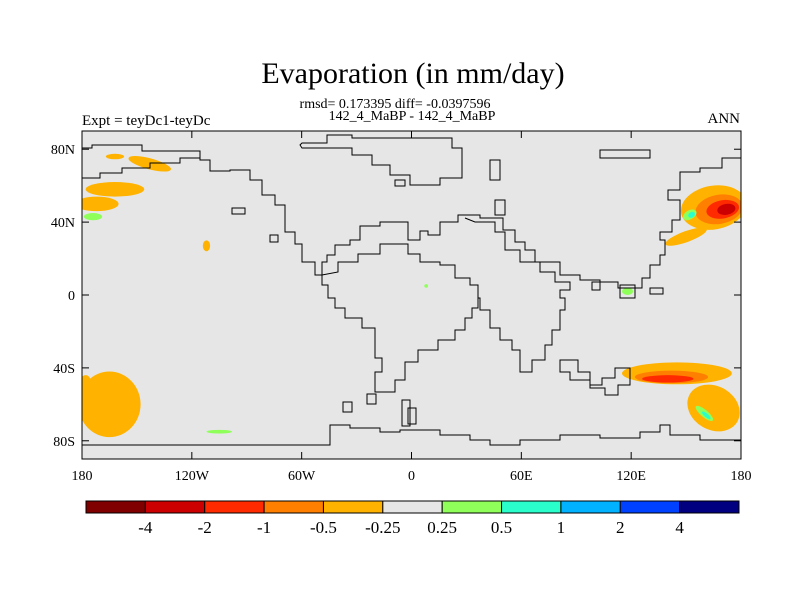  What do you see at coordinates (442, 527) in the screenshot?
I see `colorbar-label: 0.25` at bounding box center [442, 527].